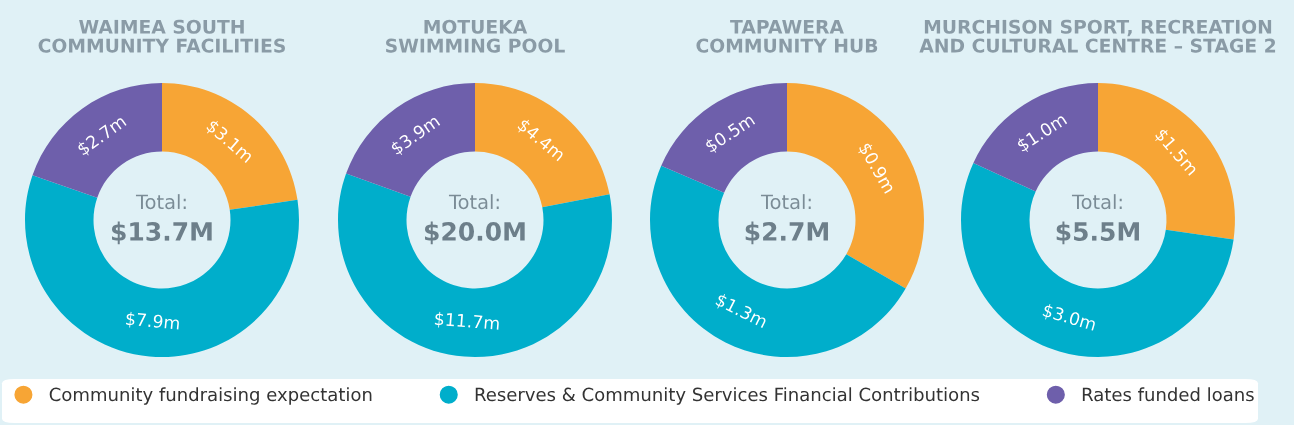 The width and height of the screenshot is (1294, 425). Describe the element at coordinates (467, 322) in the screenshot. I see `data-label: $11.7m` at that location.